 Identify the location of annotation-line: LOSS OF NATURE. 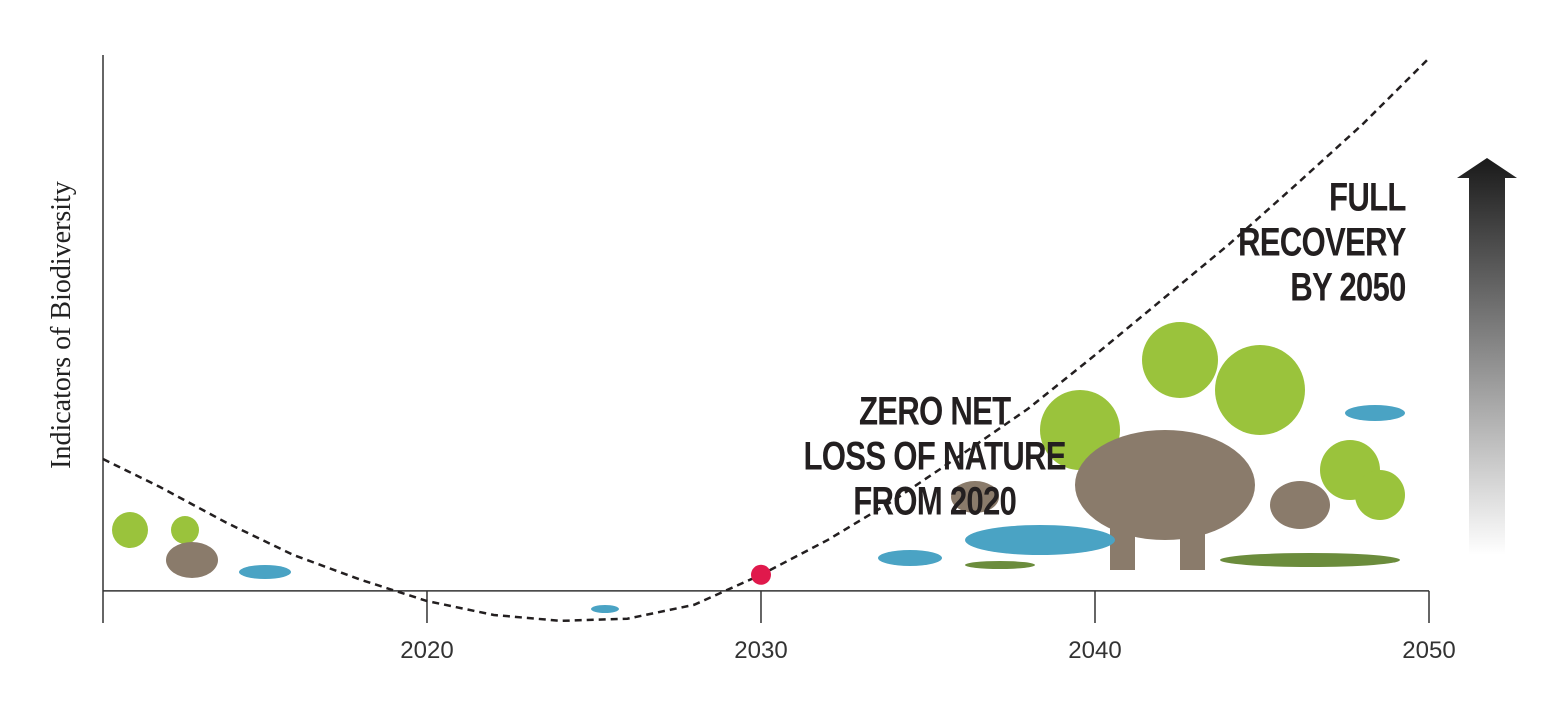
(935, 456).